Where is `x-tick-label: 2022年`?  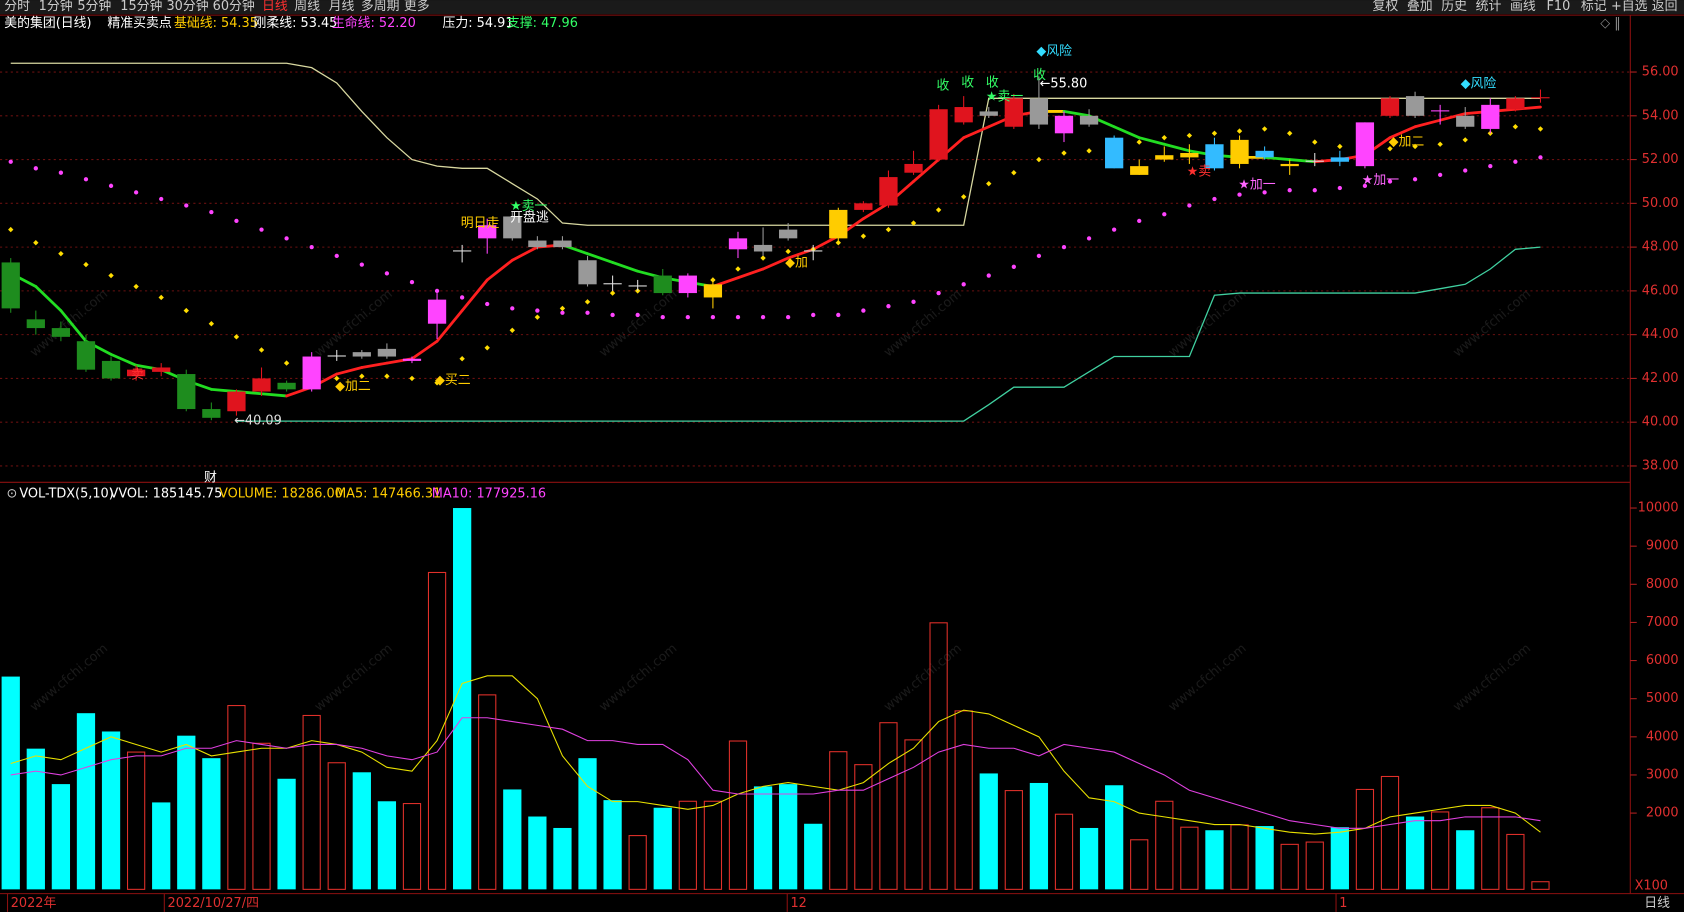
x-tick-label: 2022年 is located at coordinates (34, 903).